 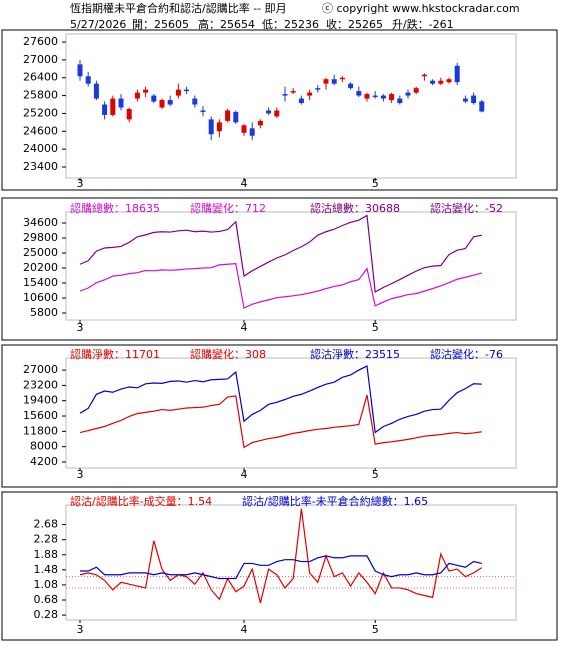 I want to click on y-tick-label: 15600, so click(x=40, y=415).